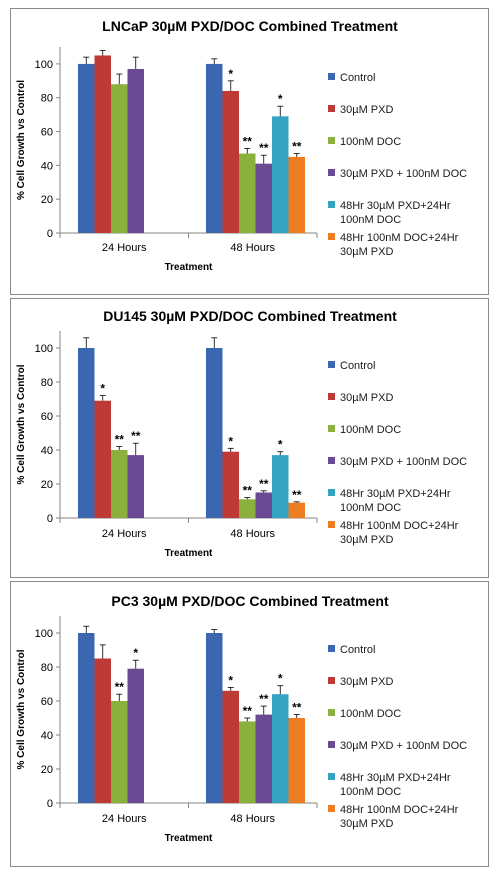 Image resolution: width=500 pixels, height=876 pixels. Describe the element at coordinates (250, 601) in the screenshot. I see `chart-title: PC3 30µM PXD/DOC Combined Treatment` at that location.